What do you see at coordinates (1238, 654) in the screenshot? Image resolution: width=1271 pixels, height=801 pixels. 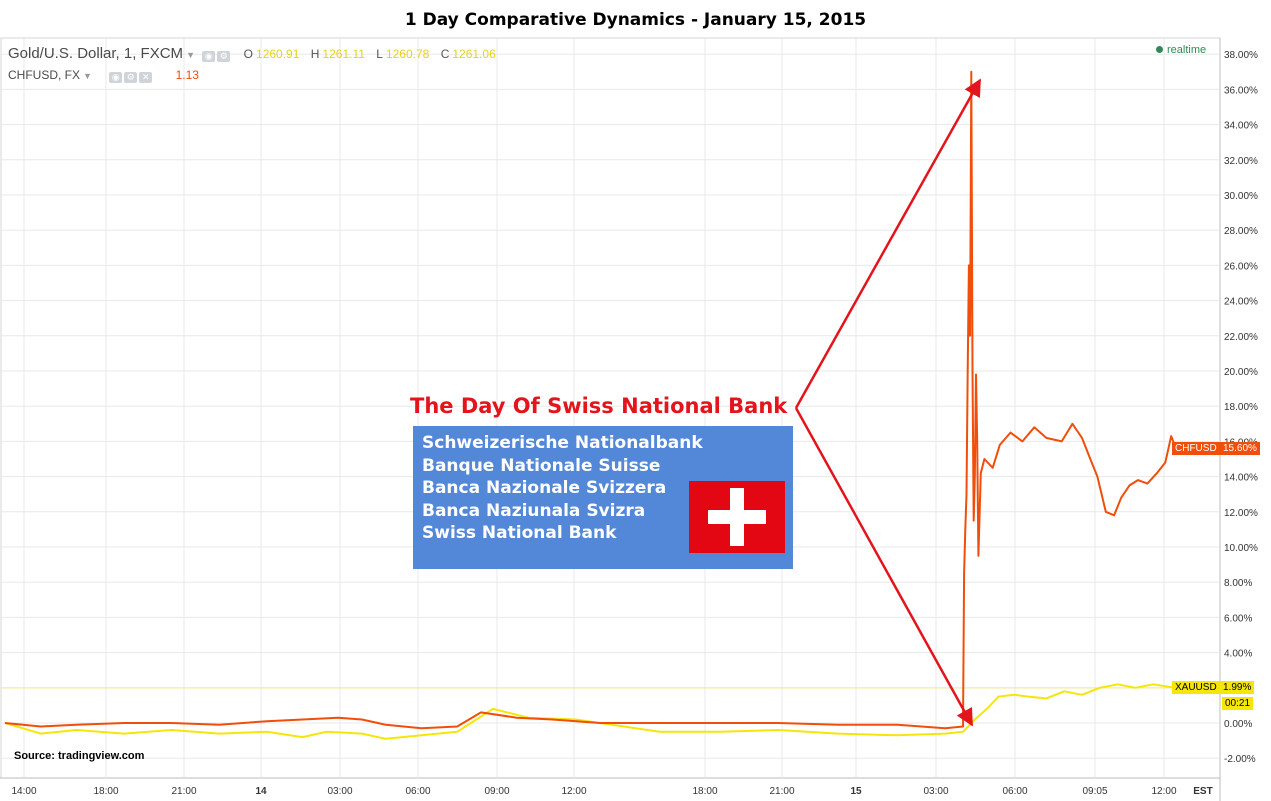 I see `y-tick-label: 4.00%` at bounding box center [1238, 654].